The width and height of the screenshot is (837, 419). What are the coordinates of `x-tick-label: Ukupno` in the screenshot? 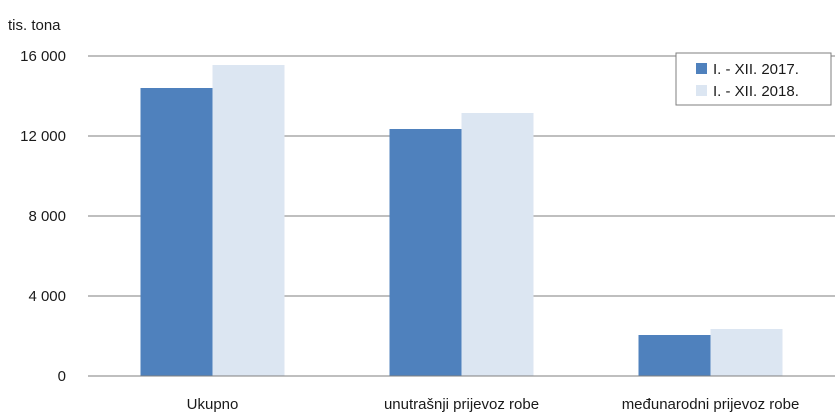 It's located at (213, 404).